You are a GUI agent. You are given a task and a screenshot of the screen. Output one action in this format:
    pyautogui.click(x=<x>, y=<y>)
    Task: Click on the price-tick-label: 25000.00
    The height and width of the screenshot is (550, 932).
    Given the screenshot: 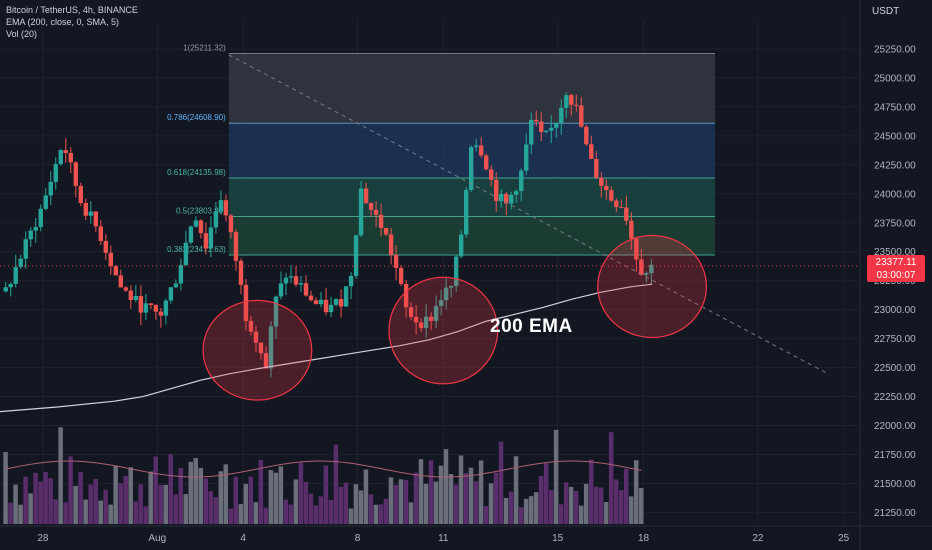 What is the action you would take?
    pyautogui.click(x=895, y=78)
    